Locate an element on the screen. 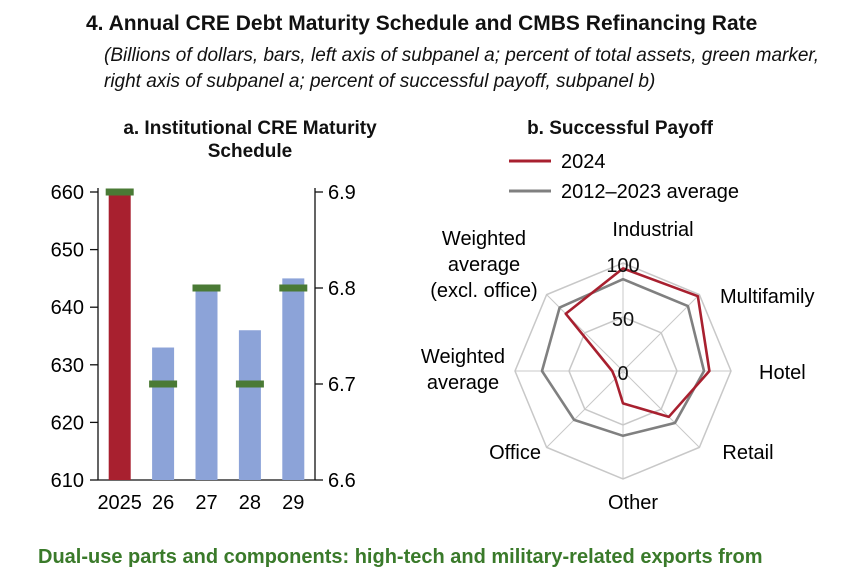  left-tick-label: 630 is located at coordinates (67, 366).